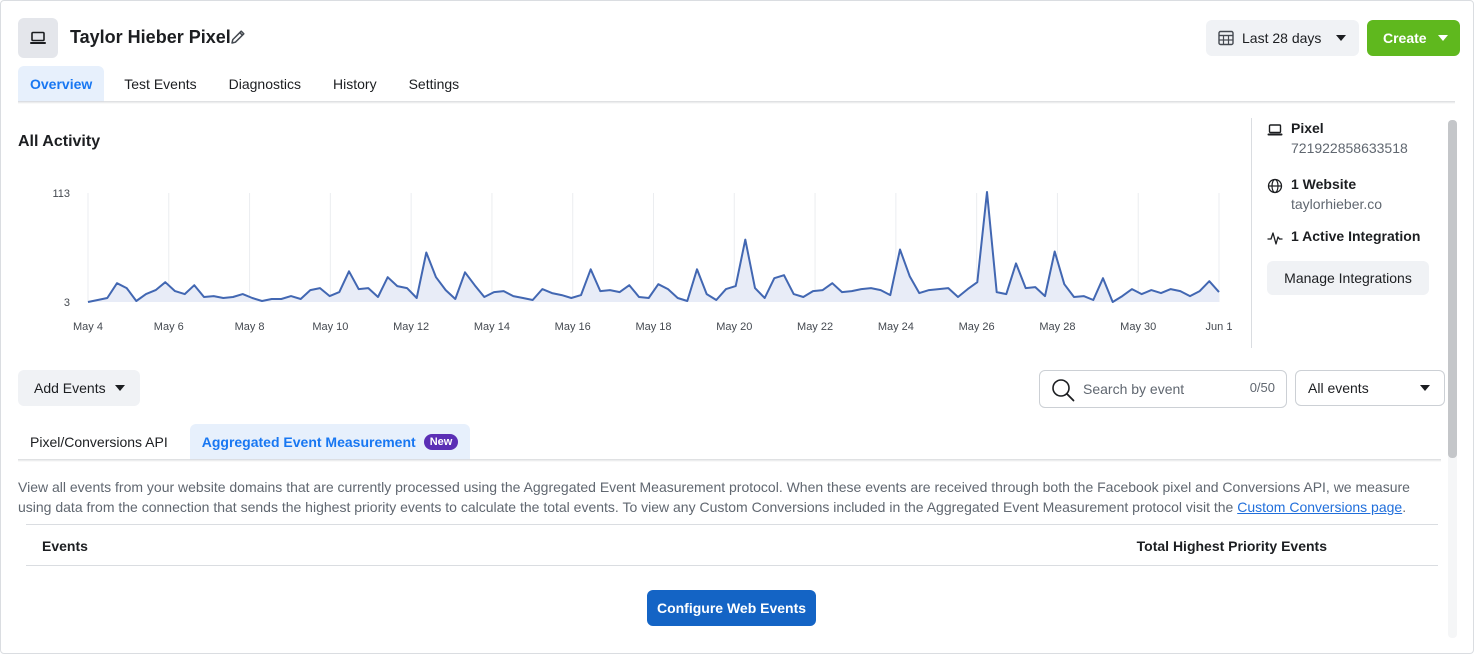  Describe the element at coordinates (411, 327) in the screenshot. I see `x-tick-label: May 12` at that location.